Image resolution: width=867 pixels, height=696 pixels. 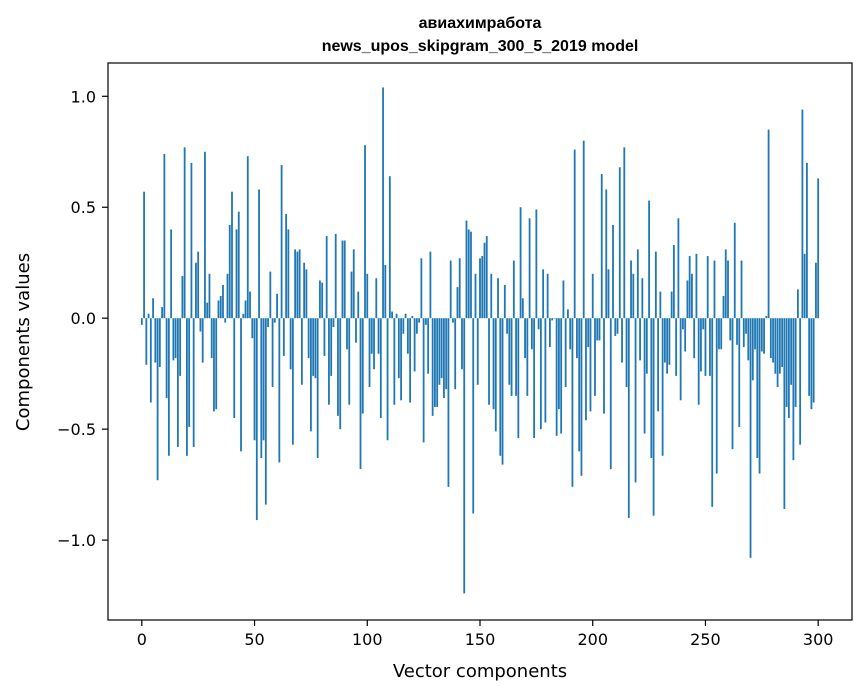 I want to click on x-tick-label: 250, so click(x=705, y=639).